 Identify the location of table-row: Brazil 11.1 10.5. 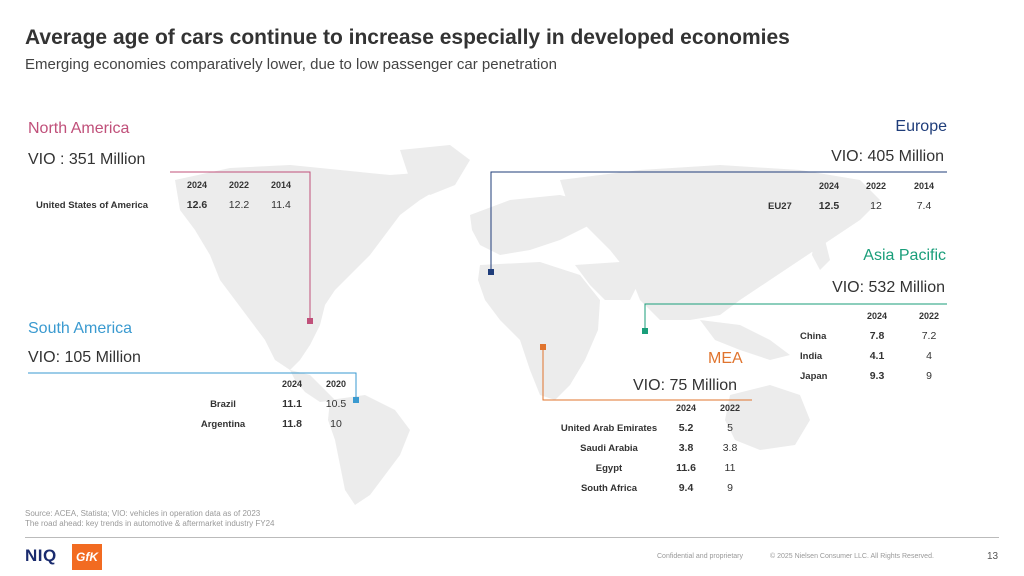
(267, 404).